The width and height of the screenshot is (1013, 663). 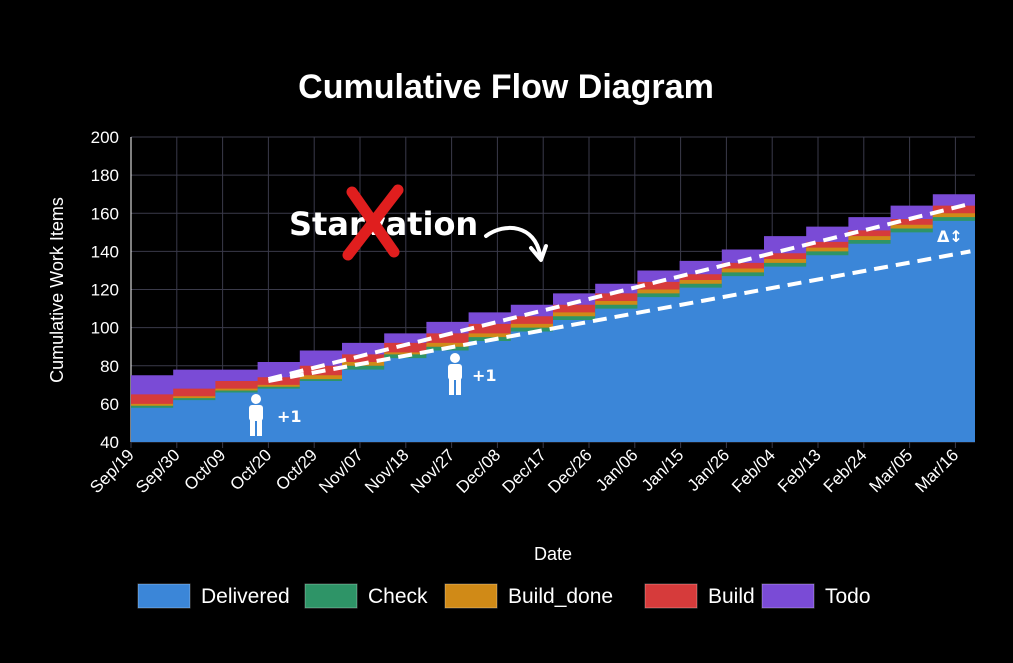 I want to click on x-tick-label: Nov/07, so click(x=341, y=471).